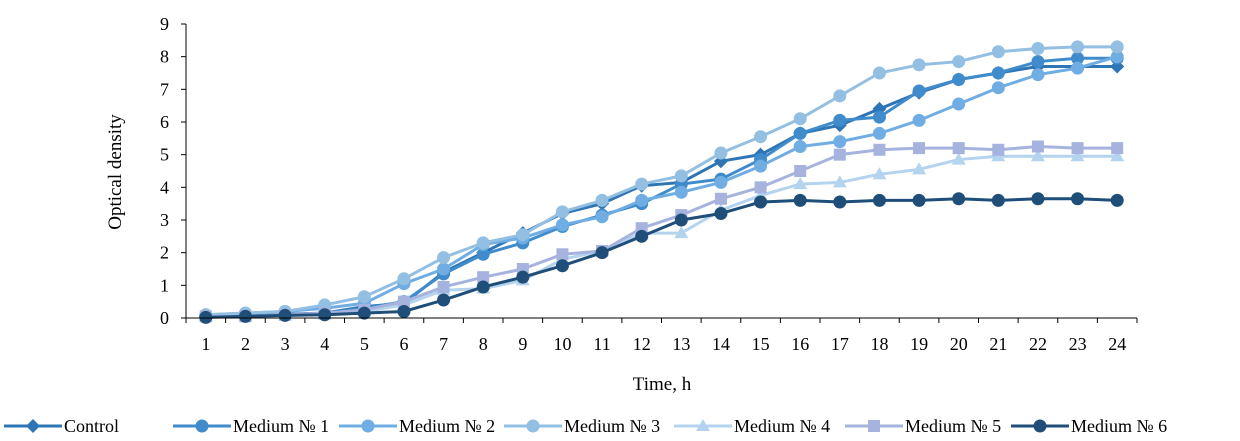 This screenshot has width=1240, height=441. What do you see at coordinates (562, 344) in the screenshot?
I see `x-tick-label: 10` at bounding box center [562, 344].